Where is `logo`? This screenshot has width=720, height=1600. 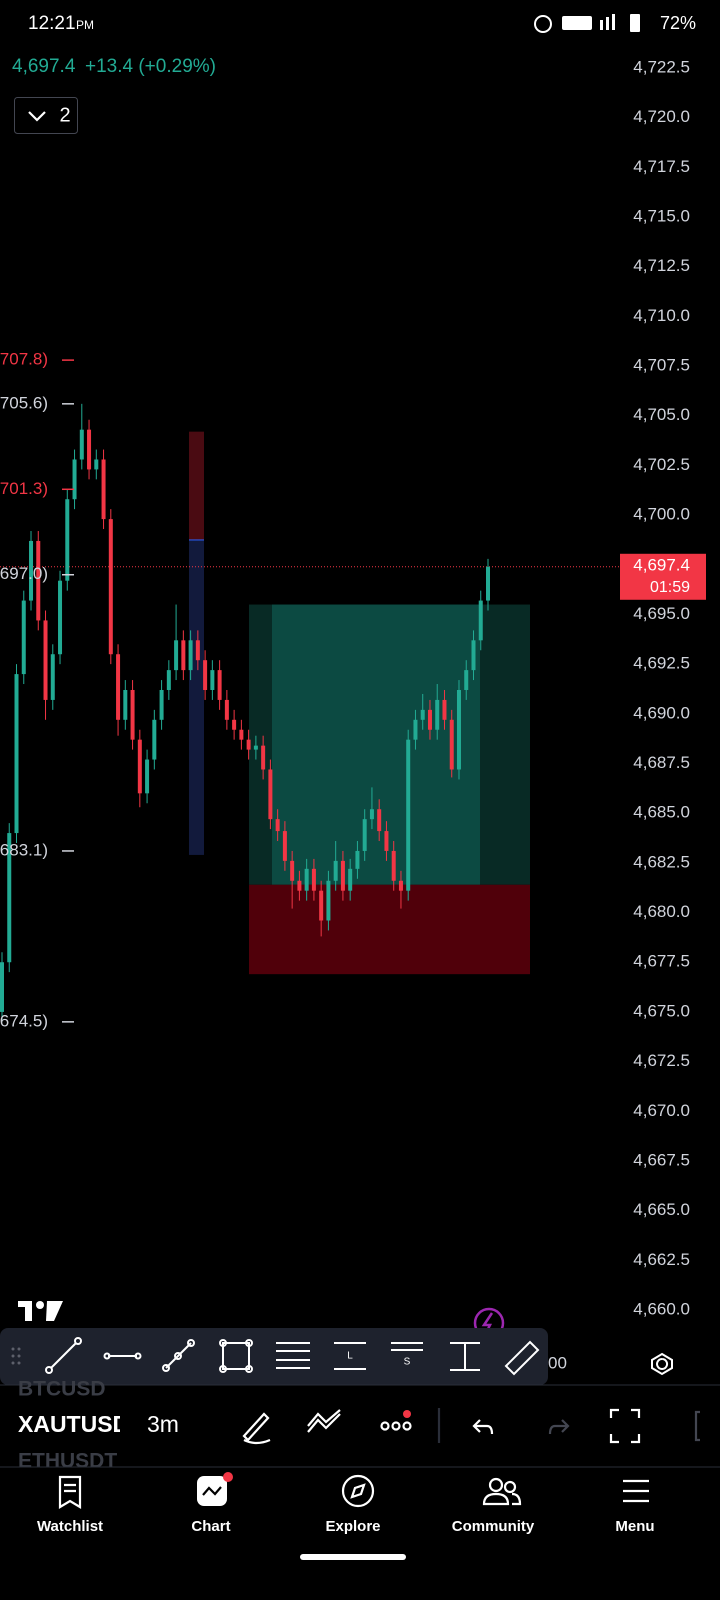 logo is located at coordinates (40, 1311).